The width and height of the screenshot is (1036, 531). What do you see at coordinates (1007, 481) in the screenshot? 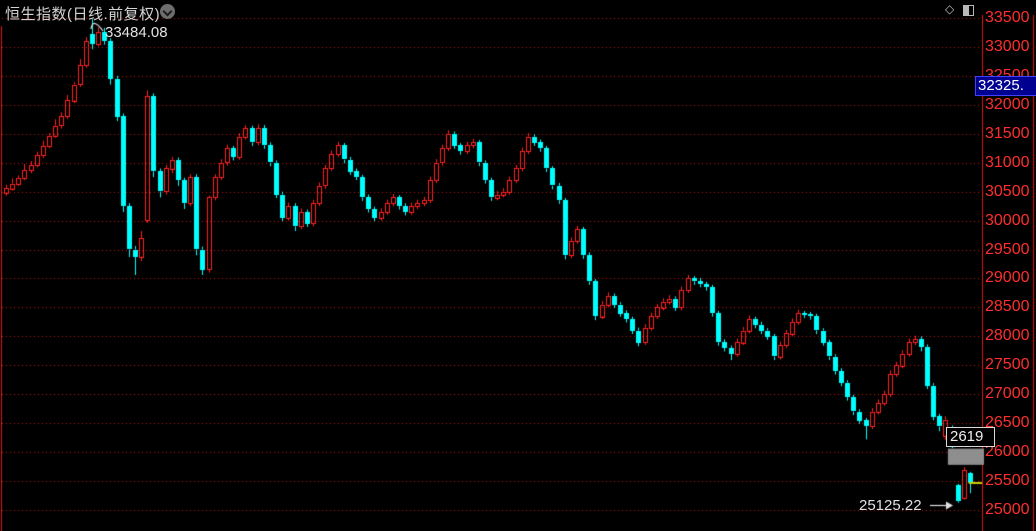
I see `y-axis-tick-label: 25500` at bounding box center [1007, 481].